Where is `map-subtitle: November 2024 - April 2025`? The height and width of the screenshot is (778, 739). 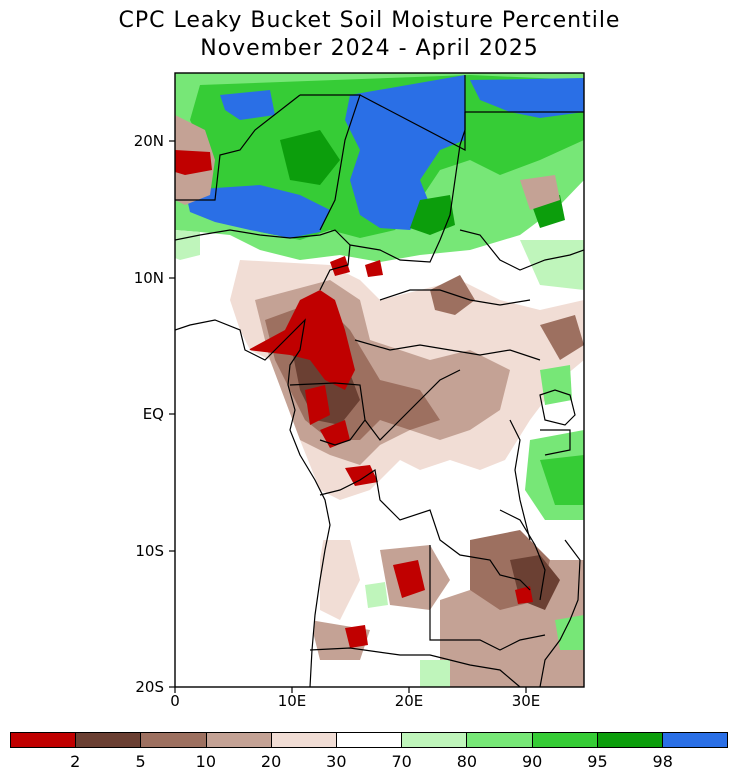 map-subtitle: November 2024 - April 2025 is located at coordinates (369, 48).